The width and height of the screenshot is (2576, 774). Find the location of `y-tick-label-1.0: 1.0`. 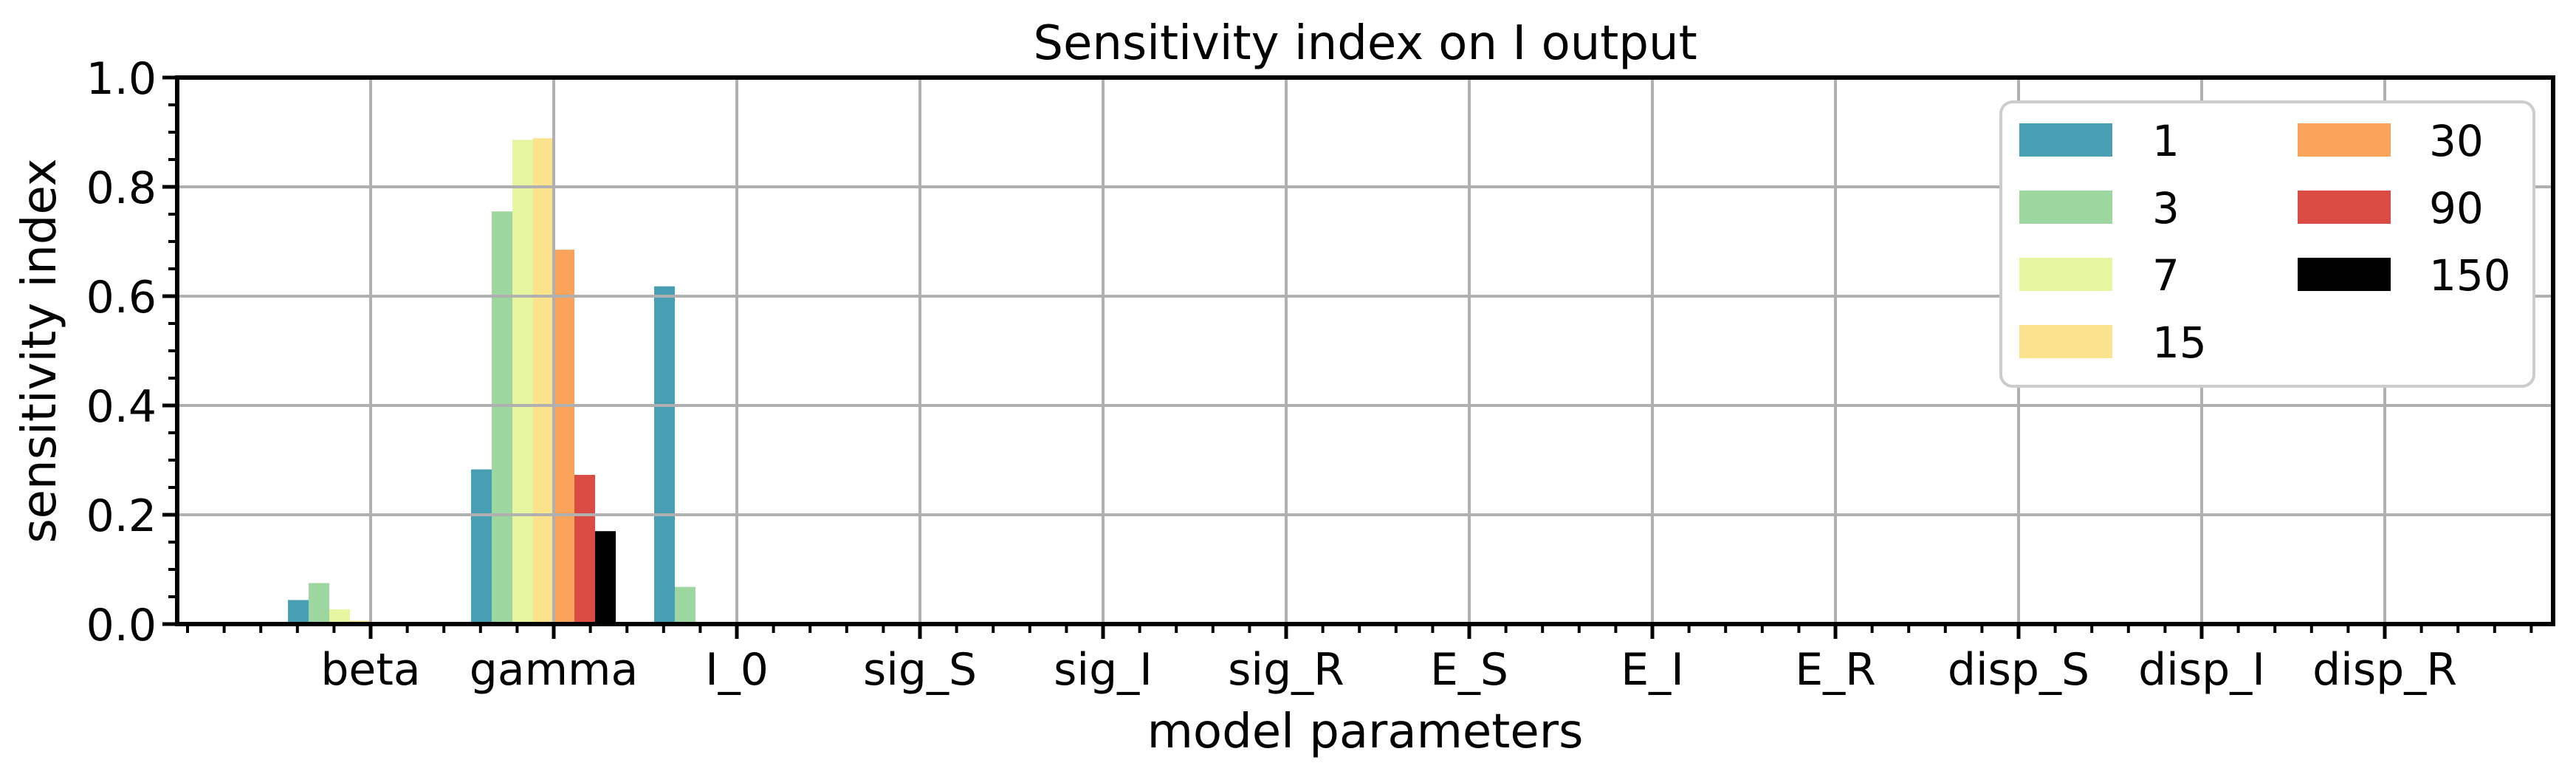

y-tick-label-1.0: 1.0 is located at coordinates (121, 79).